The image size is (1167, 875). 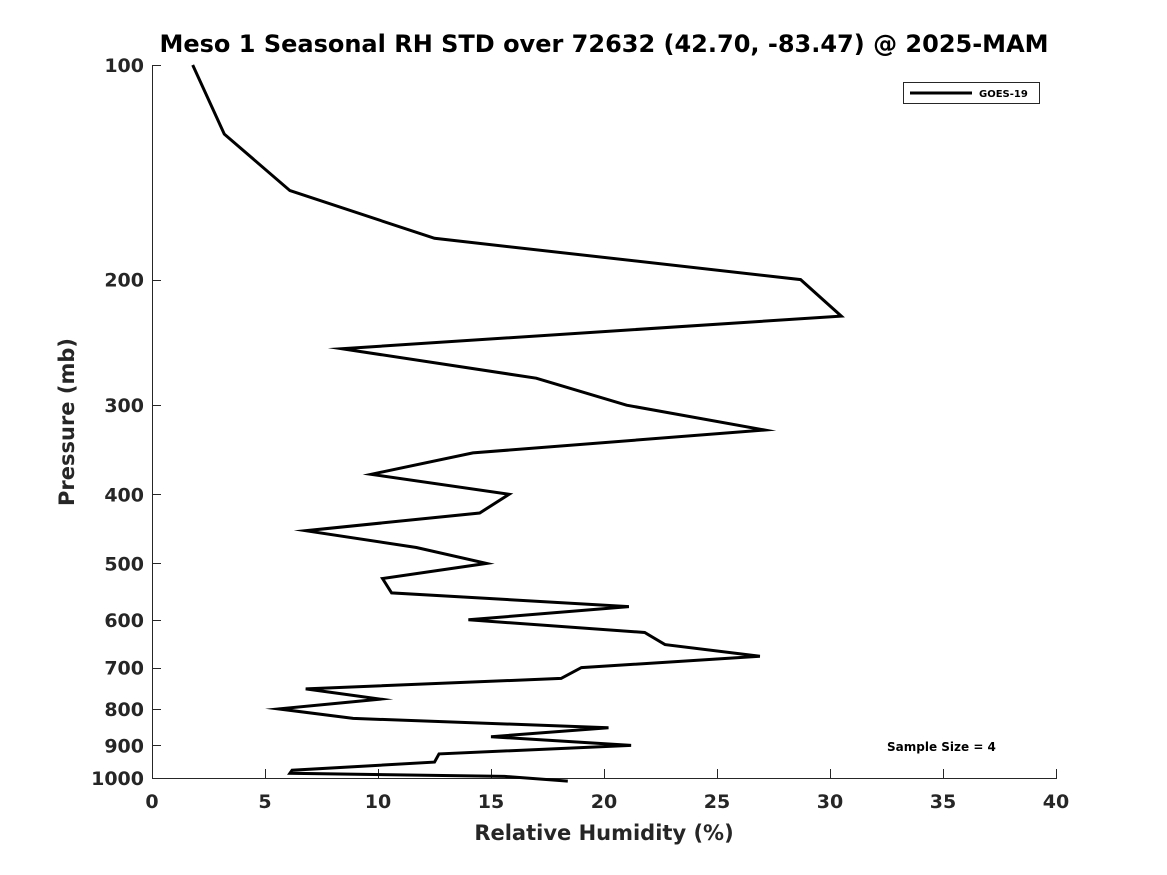 I want to click on y-tick-label: 500, so click(x=124, y=564).